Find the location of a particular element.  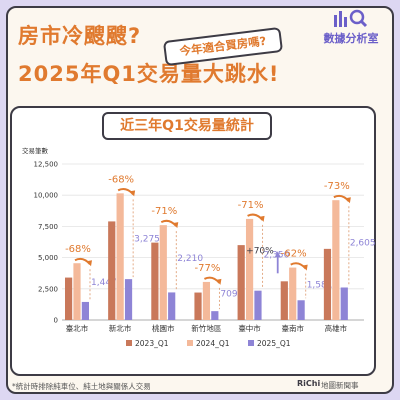

y-tick-label: 2,500 is located at coordinates (48, 289).